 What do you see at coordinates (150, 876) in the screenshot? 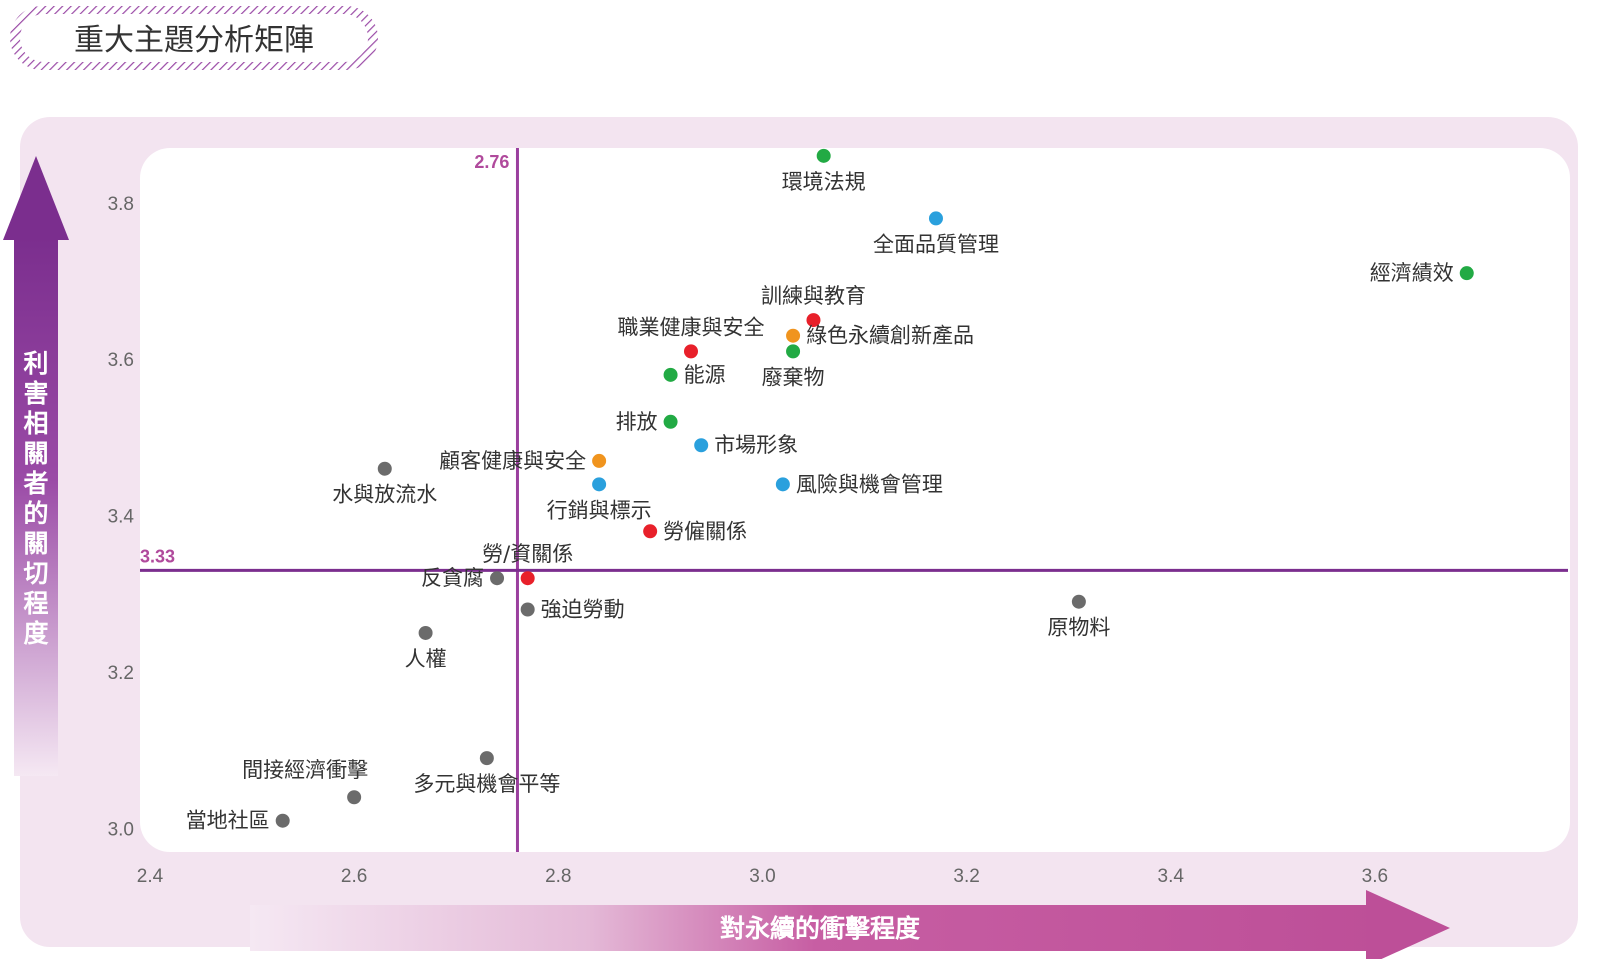
I see `x-tick-label: 2.4` at bounding box center [150, 876].